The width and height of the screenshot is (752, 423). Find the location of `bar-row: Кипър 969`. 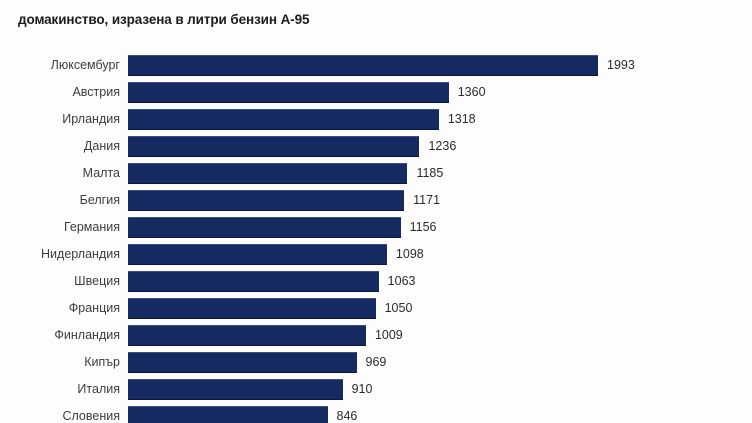

bar-row: Кипър 969 is located at coordinates (376, 365).